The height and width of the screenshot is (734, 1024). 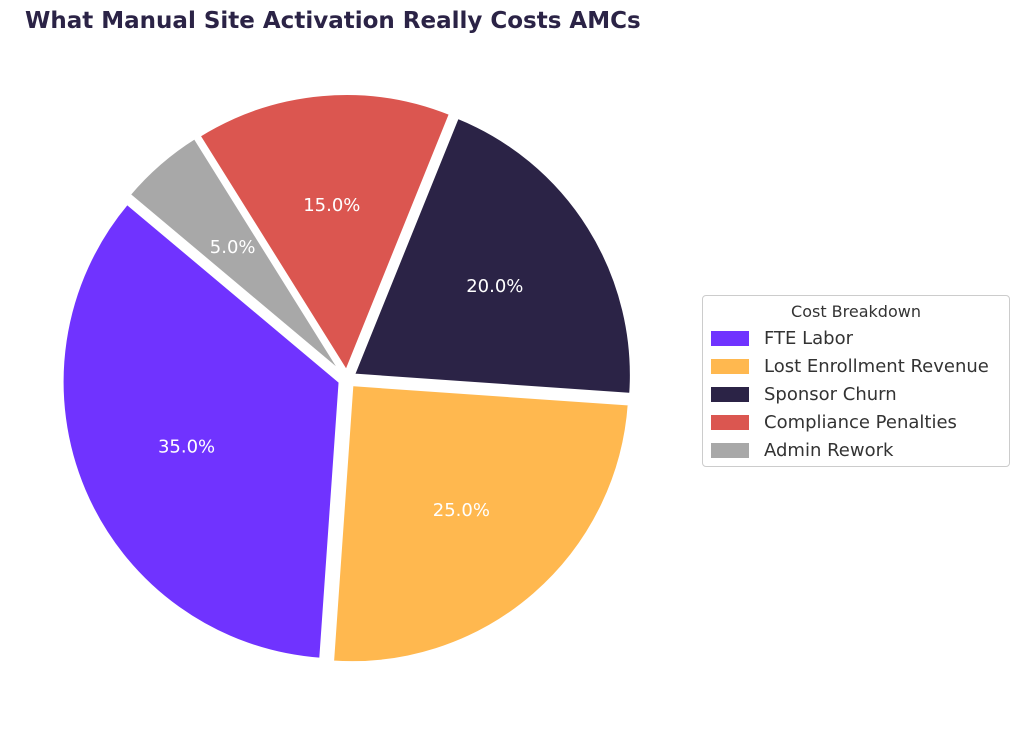 I want to click on slice-percent-label: 35.0%, so click(x=186, y=447).